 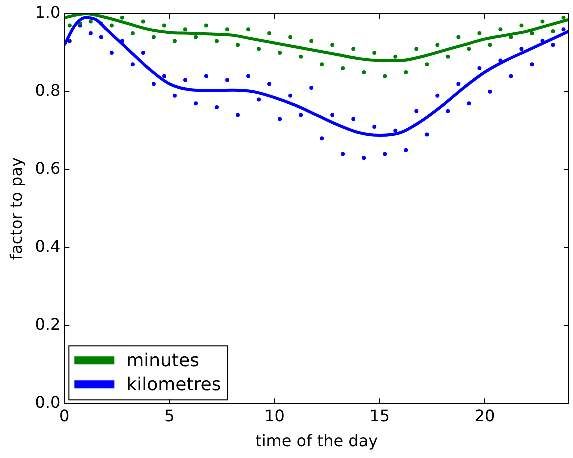 I want to click on y-tick-label: 0.8, so click(x=48, y=90).